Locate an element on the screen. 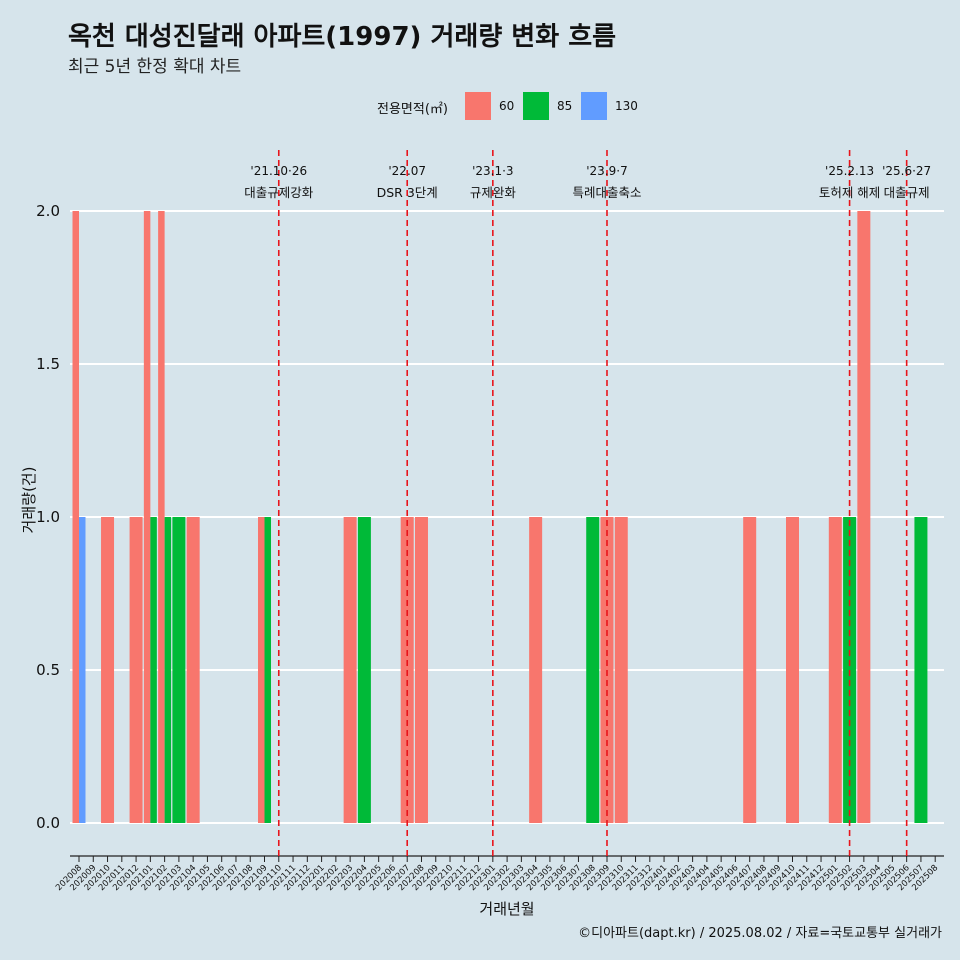 The image size is (960, 960). legend-title: 전용면적(㎡) is located at coordinates (412, 109).